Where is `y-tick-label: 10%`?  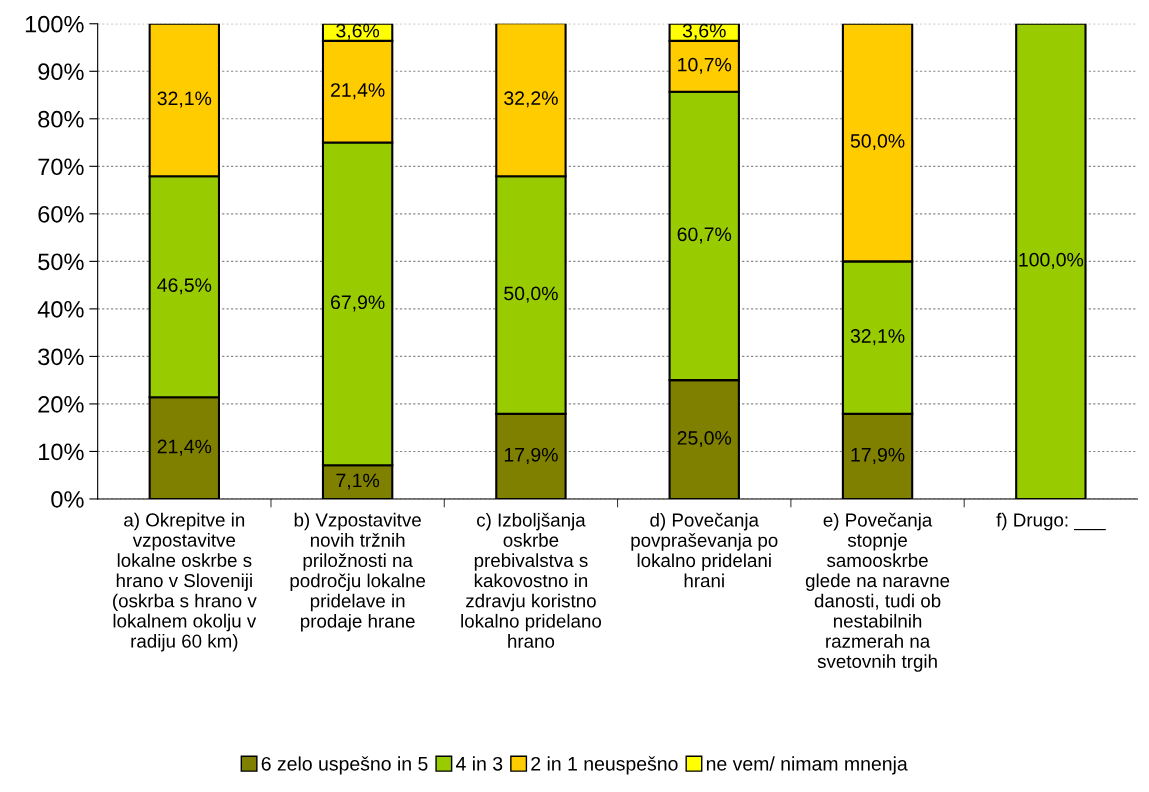 y-tick-label: 10% is located at coordinates (61, 452).